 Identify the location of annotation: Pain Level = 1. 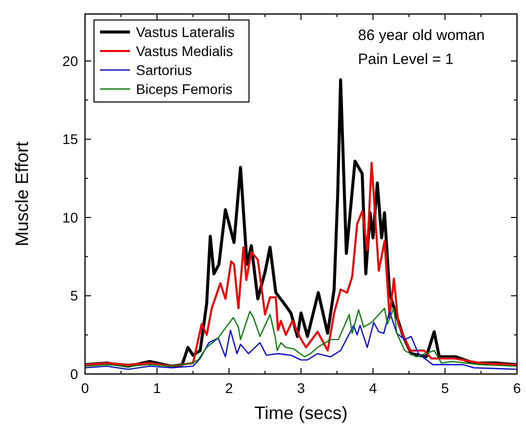
(406, 59).